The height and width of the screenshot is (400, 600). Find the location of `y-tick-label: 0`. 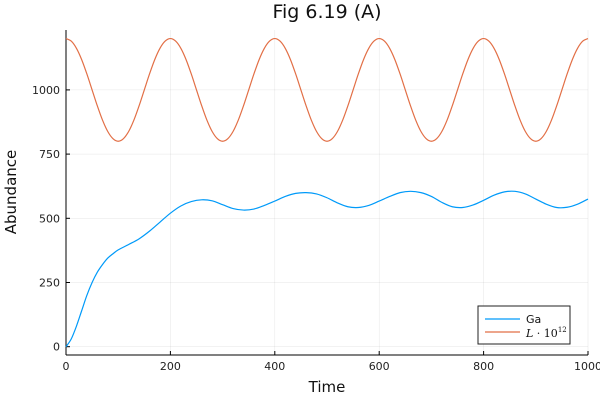

y-tick-label: 0 is located at coordinates (56, 347).